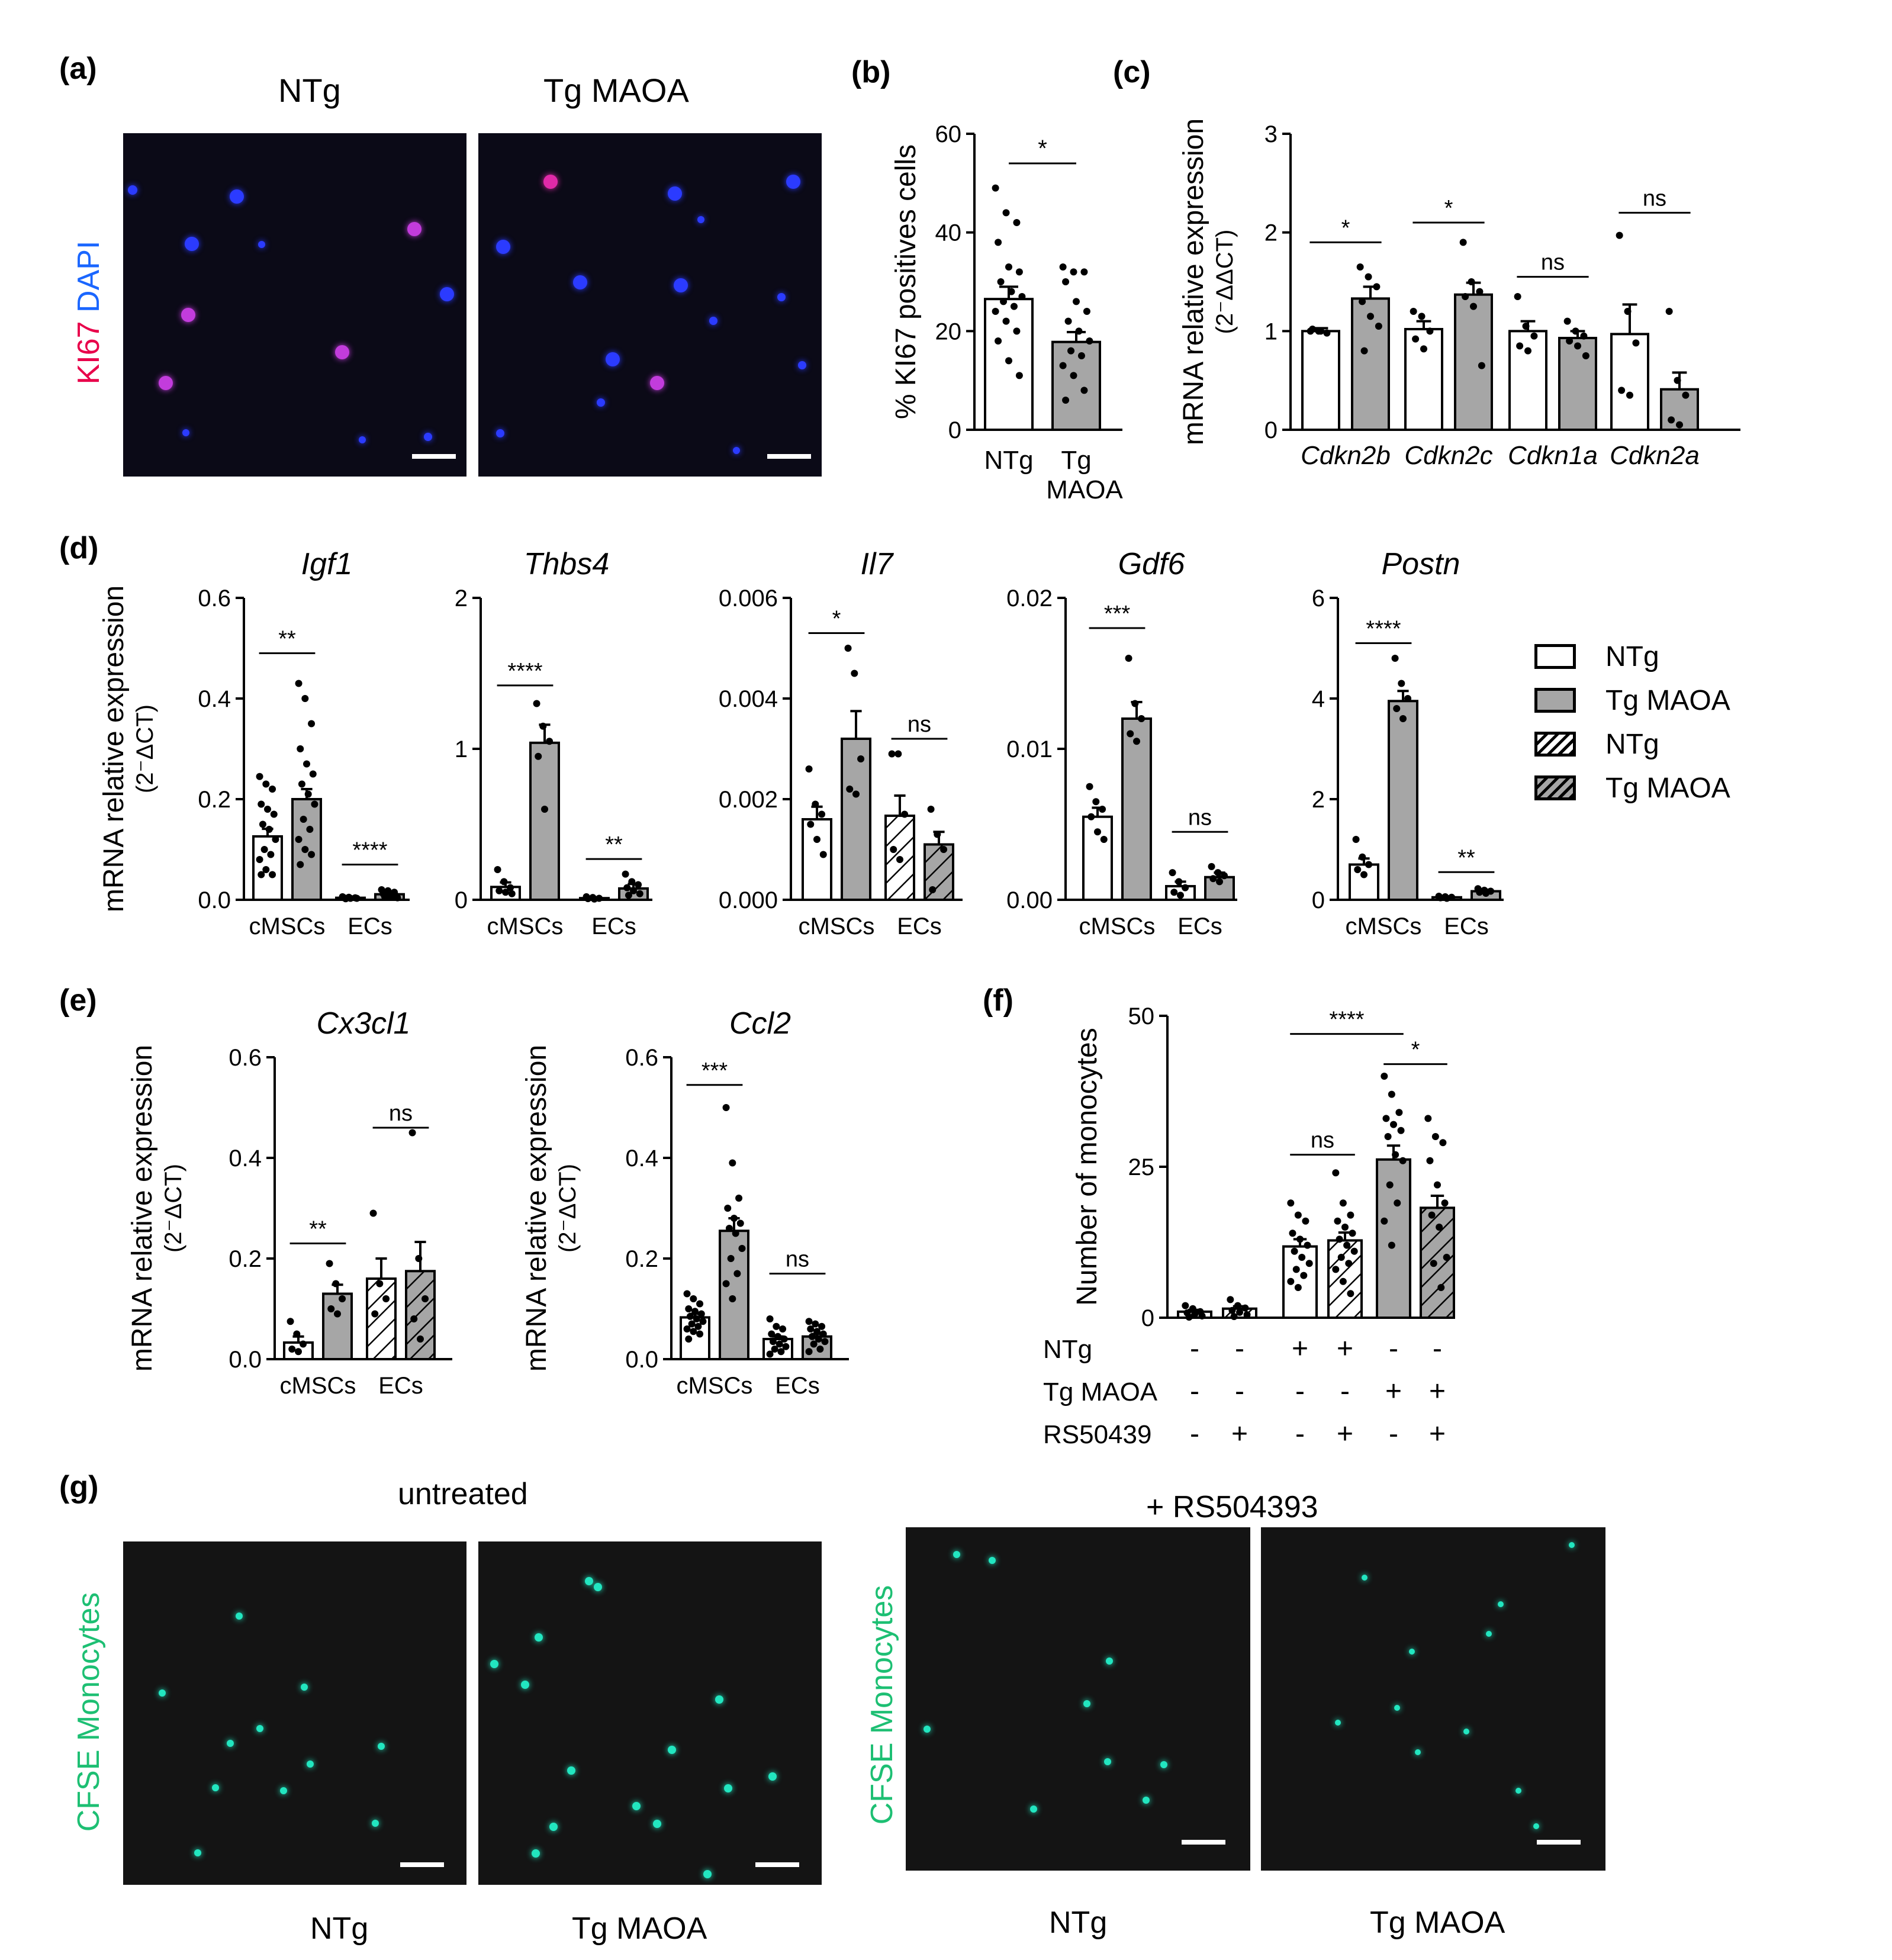 Image resolution: width=1892 pixels, height=1960 pixels. What do you see at coordinates (955, 430) in the screenshot?
I see `y-tick-label: 0` at bounding box center [955, 430].